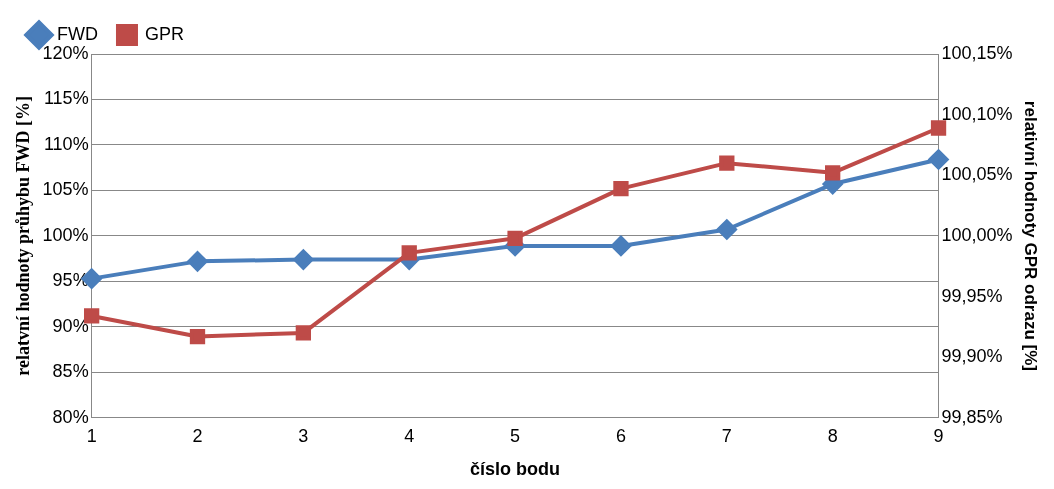 Image resolution: width=1054 pixels, height=489 pixels. What do you see at coordinates (972, 356) in the screenshot?
I see `y2-tick-label: 99,90%` at bounding box center [972, 356].